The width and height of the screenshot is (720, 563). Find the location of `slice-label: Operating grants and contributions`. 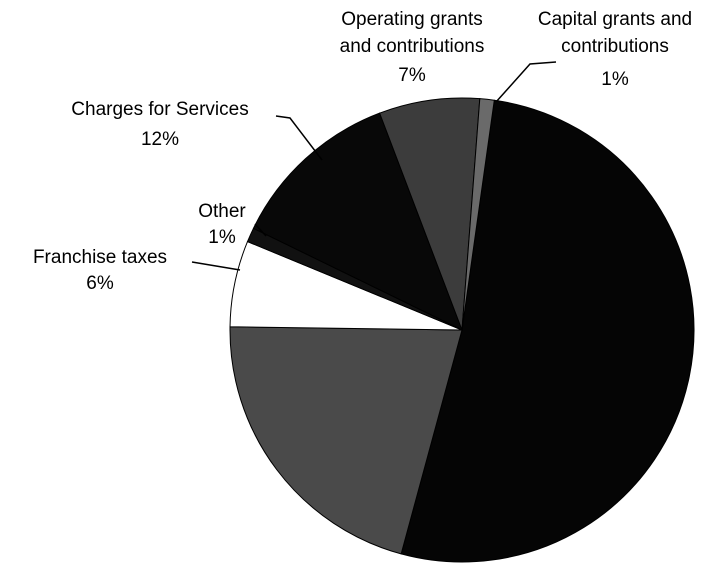

slice-label: Operating grants and contributions is located at coordinates (412, 33).